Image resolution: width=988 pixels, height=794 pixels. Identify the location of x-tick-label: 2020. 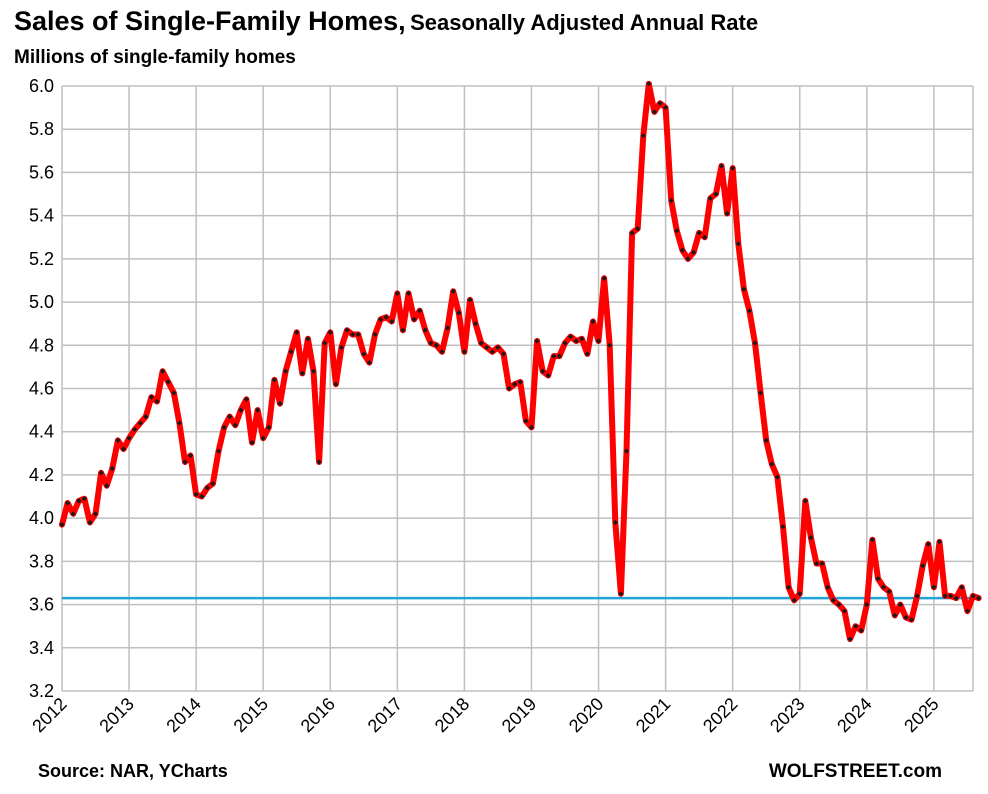
(586, 715).